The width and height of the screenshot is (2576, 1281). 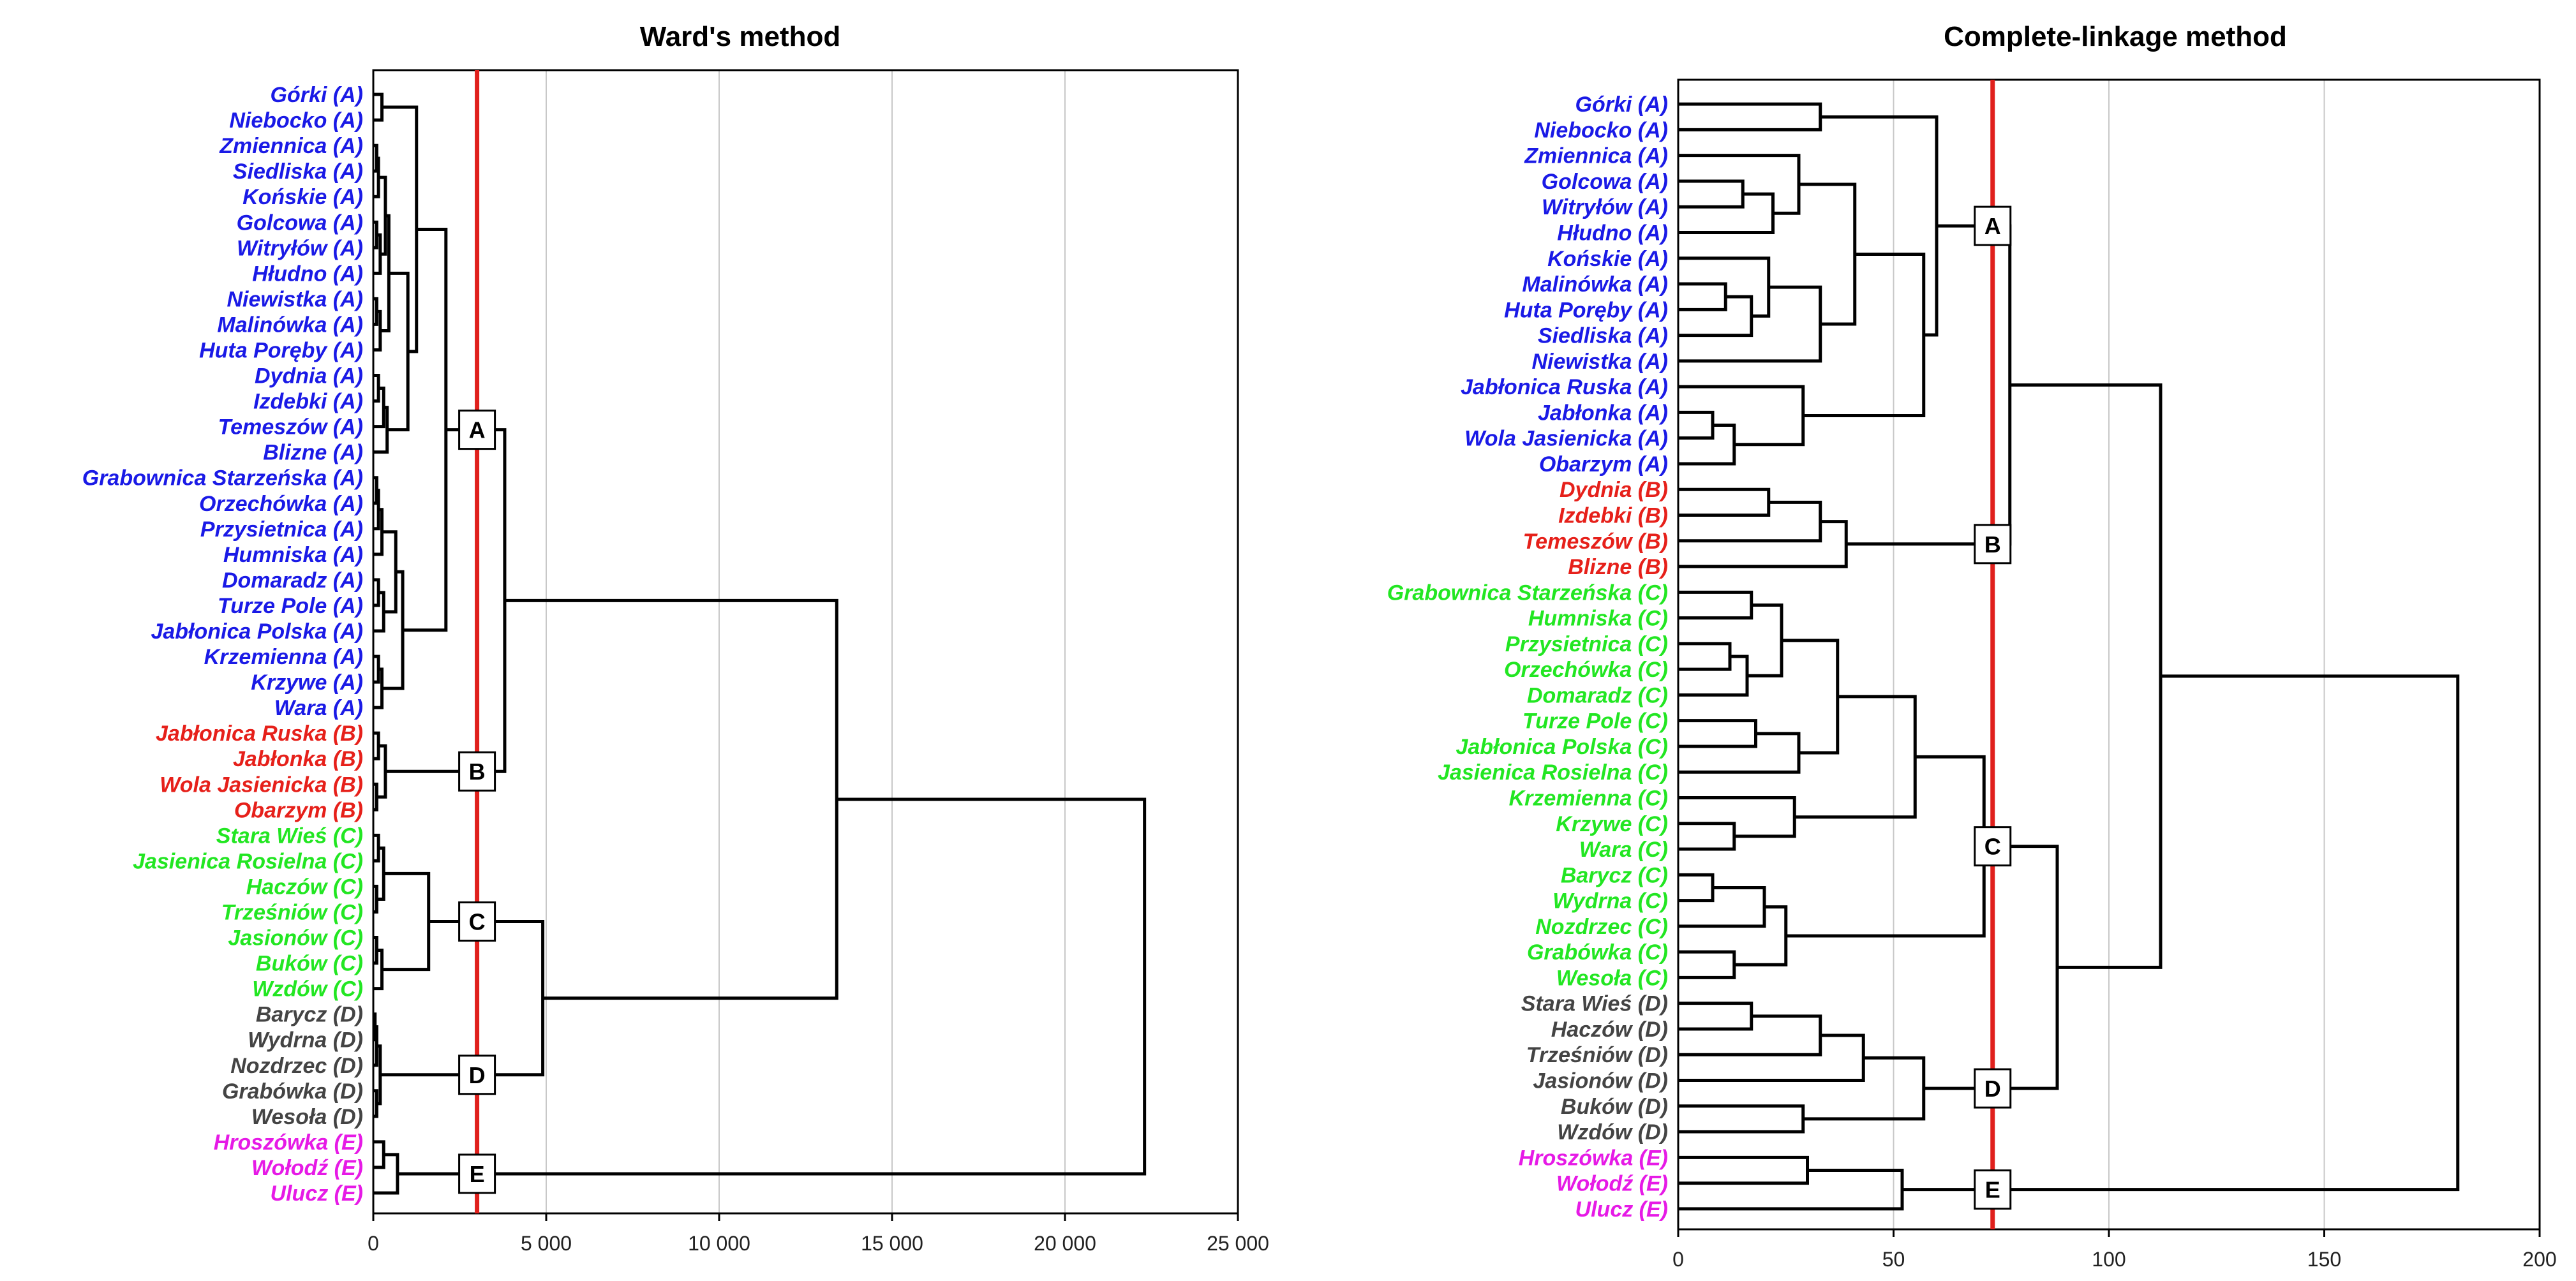 What do you see at coordinates (1593, 1158) in the screenshot?
I see `complete-leaf-label-hroszowka-e: Hroszówka (E)` at bounding box center [1593, 1158].